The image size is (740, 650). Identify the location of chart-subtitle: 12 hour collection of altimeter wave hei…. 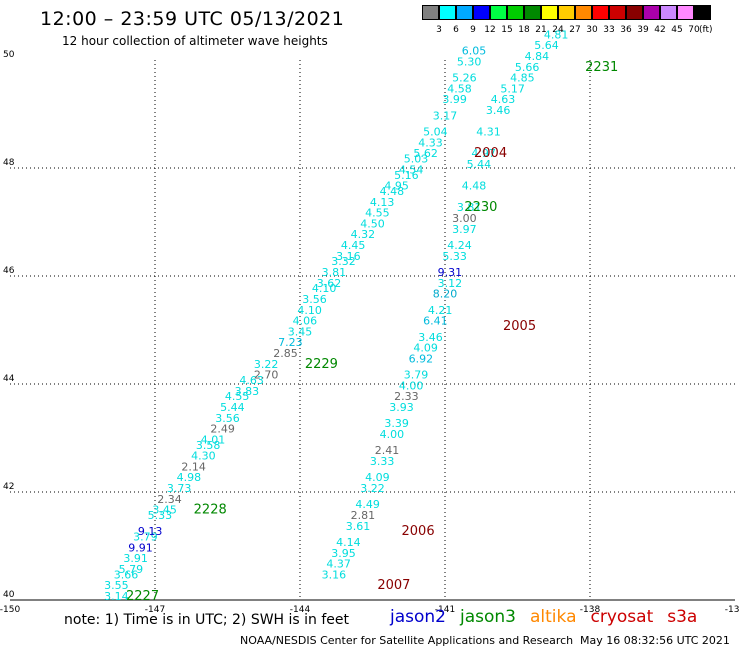
(195, 41).